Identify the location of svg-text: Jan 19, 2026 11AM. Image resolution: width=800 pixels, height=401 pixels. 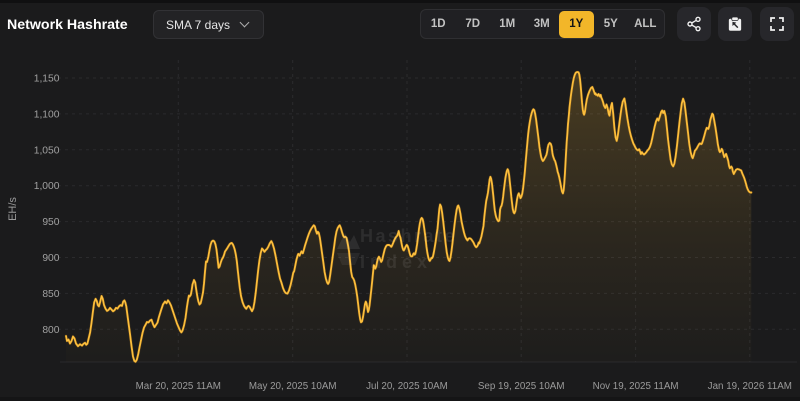
(750, 386).